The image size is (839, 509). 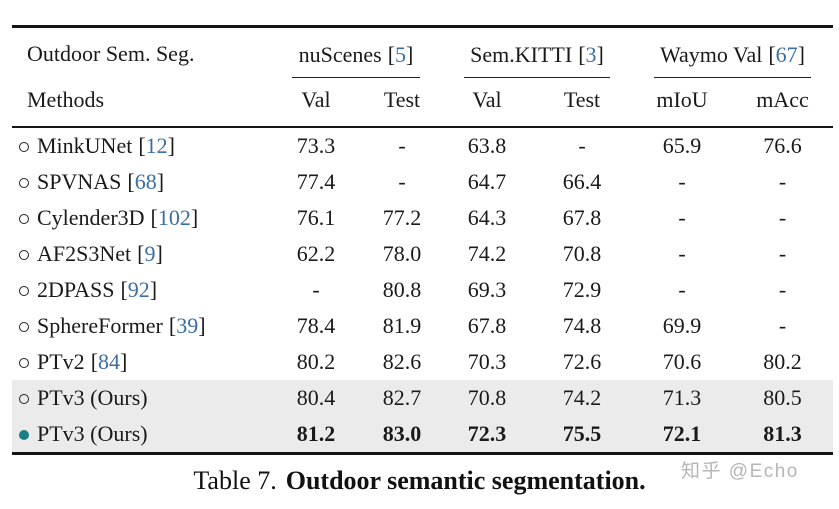 I want to click on citation-number: 39, so click(x=187, y=325).